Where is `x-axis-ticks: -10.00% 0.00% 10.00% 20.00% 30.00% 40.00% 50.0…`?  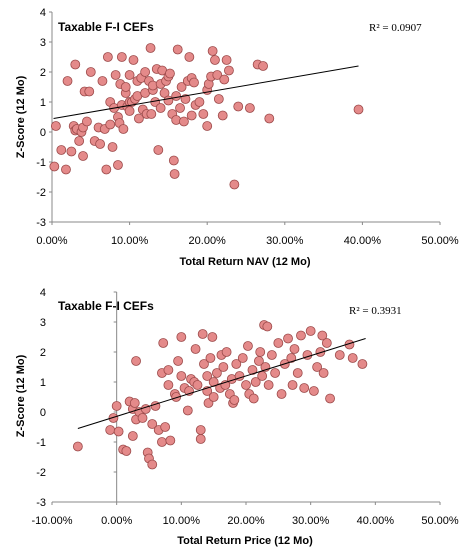
x-axis-ticks: -10.00% 0.00% 10.00% 20.00% 30.00% 40.00% 50.0… is located at coordinates (245, 514).